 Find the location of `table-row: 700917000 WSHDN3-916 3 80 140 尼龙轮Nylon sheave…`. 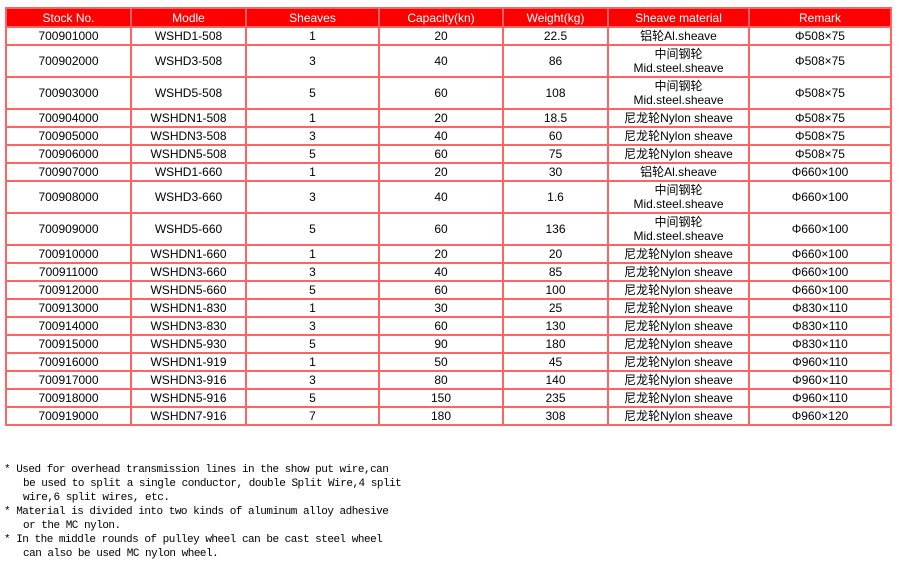

table-row: 700917000 WSHDN3-916 3 80 140 尼龙轮Nylon sheave… is located at coordinates (448, 380).